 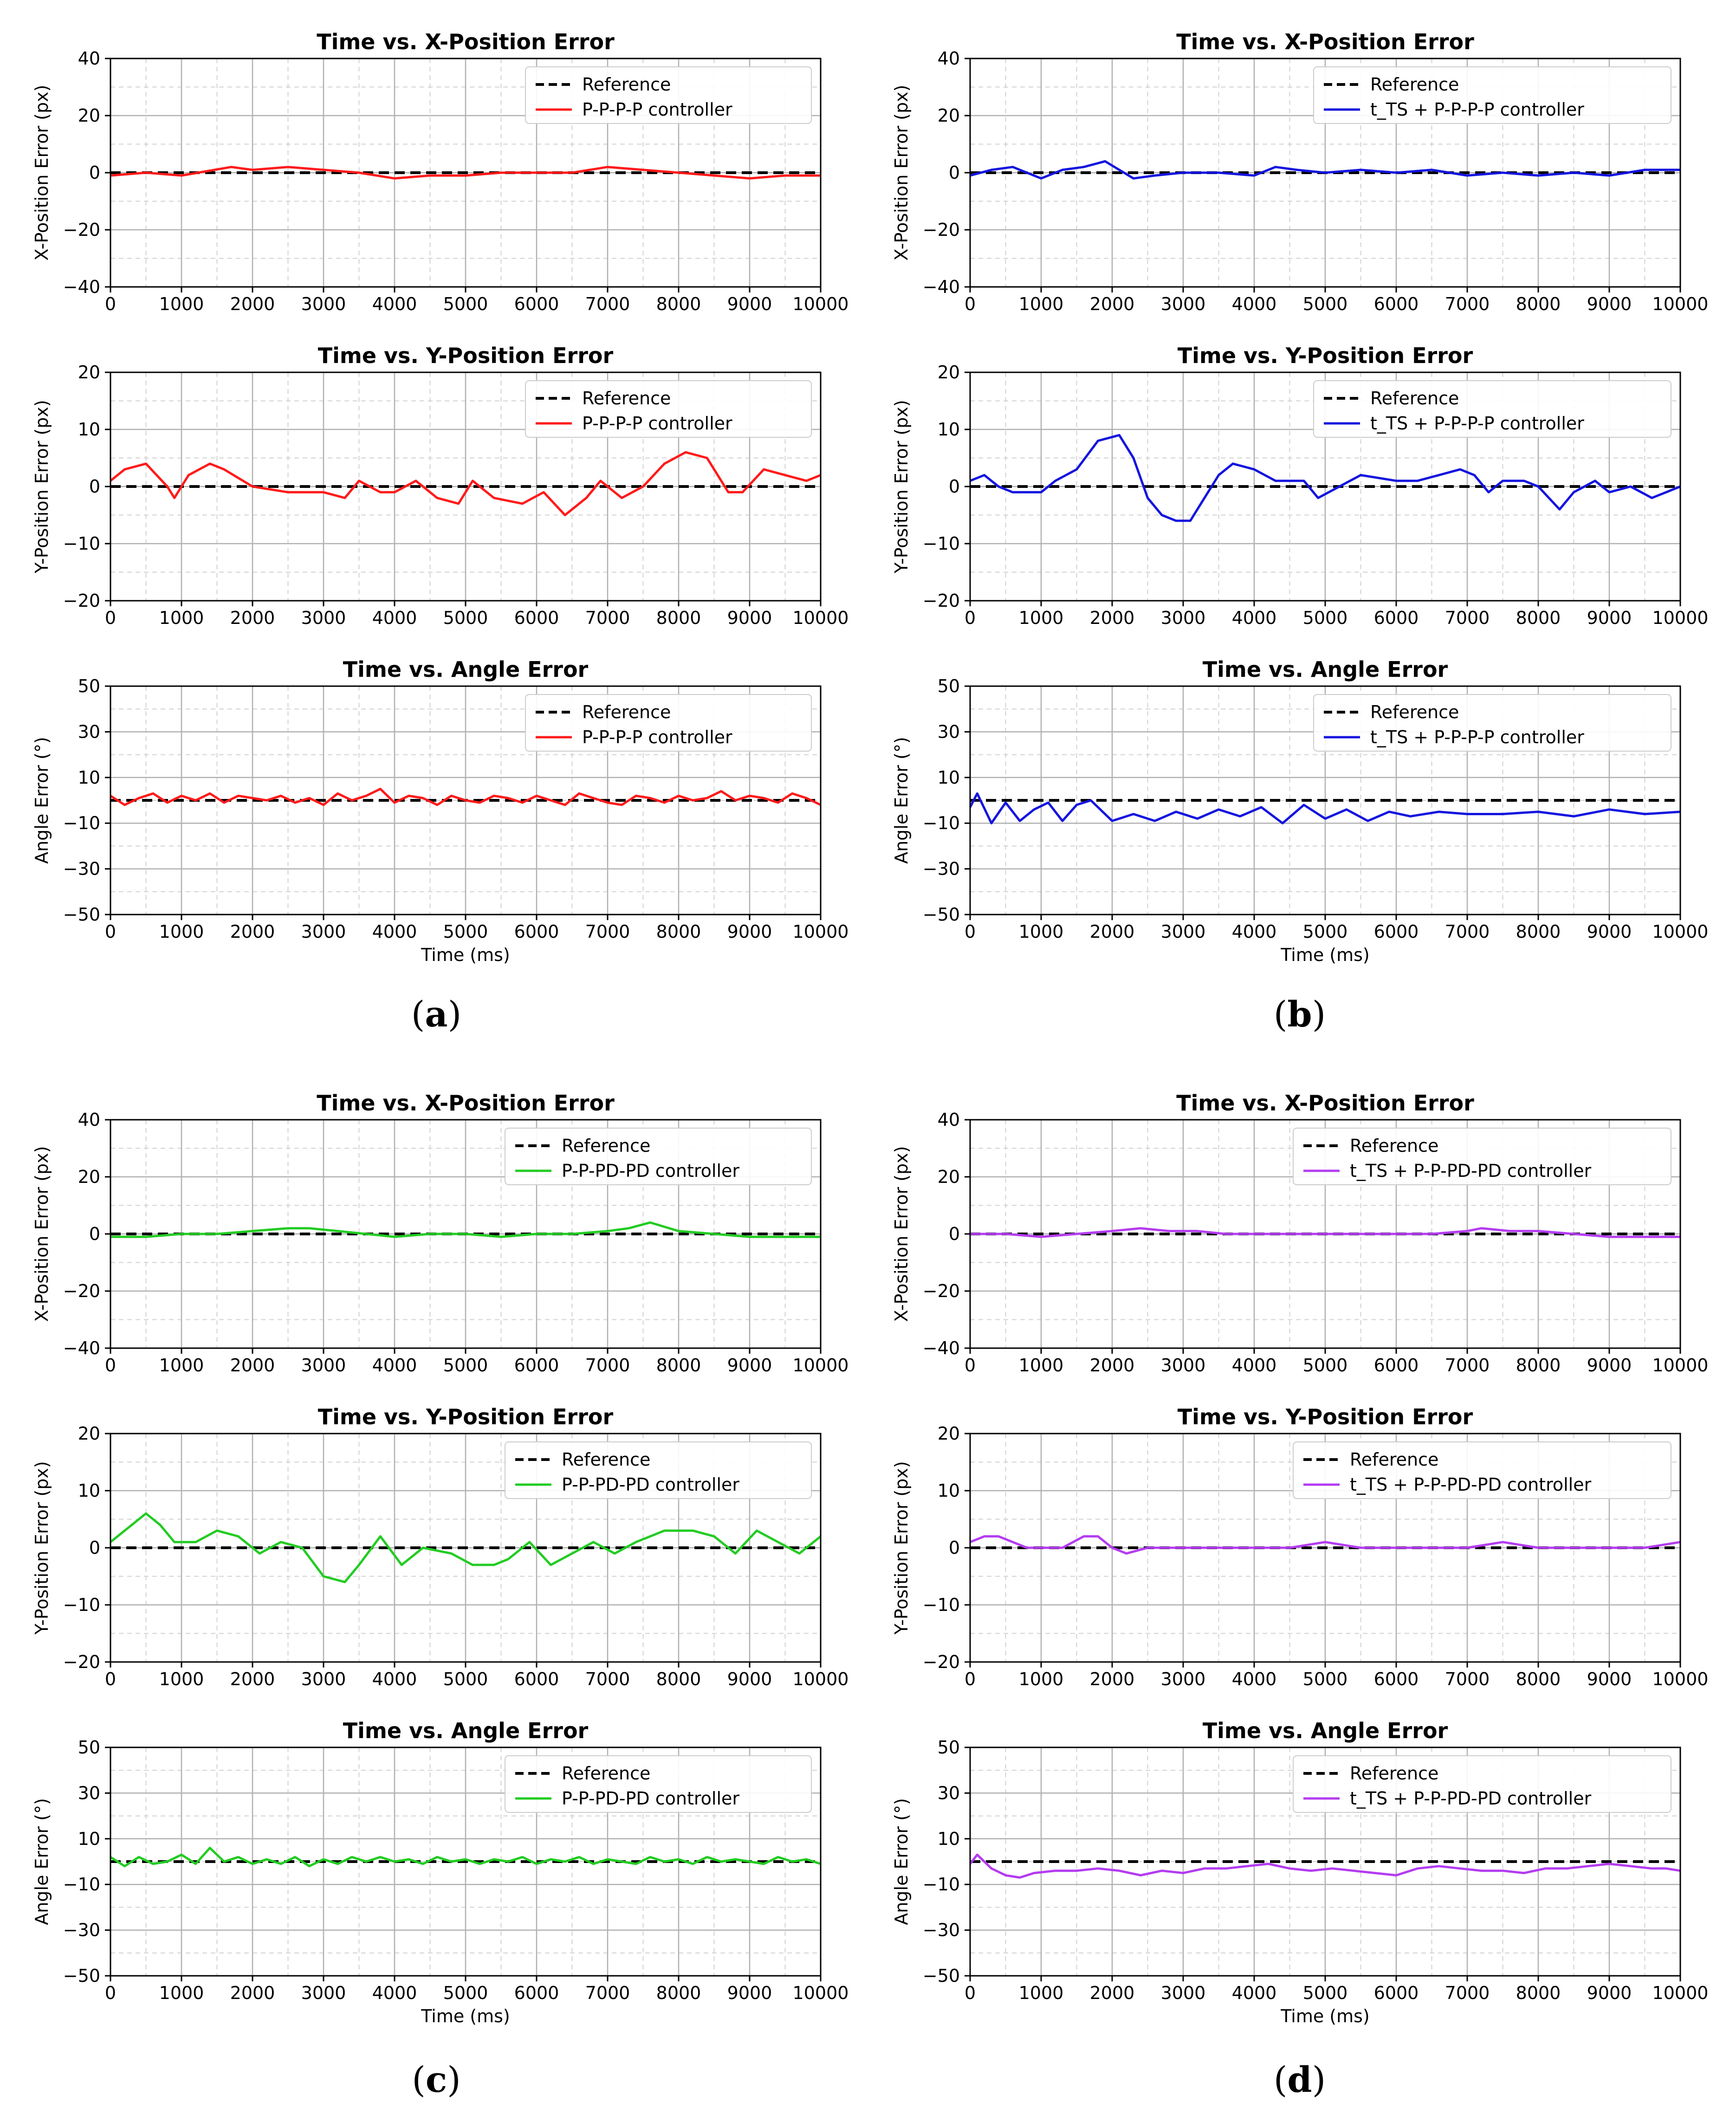 What do you see at coordinates (1299, 2079) in the screenshot?
I see `panel-label-d: (d)` at bounding box center [1299, 2079].